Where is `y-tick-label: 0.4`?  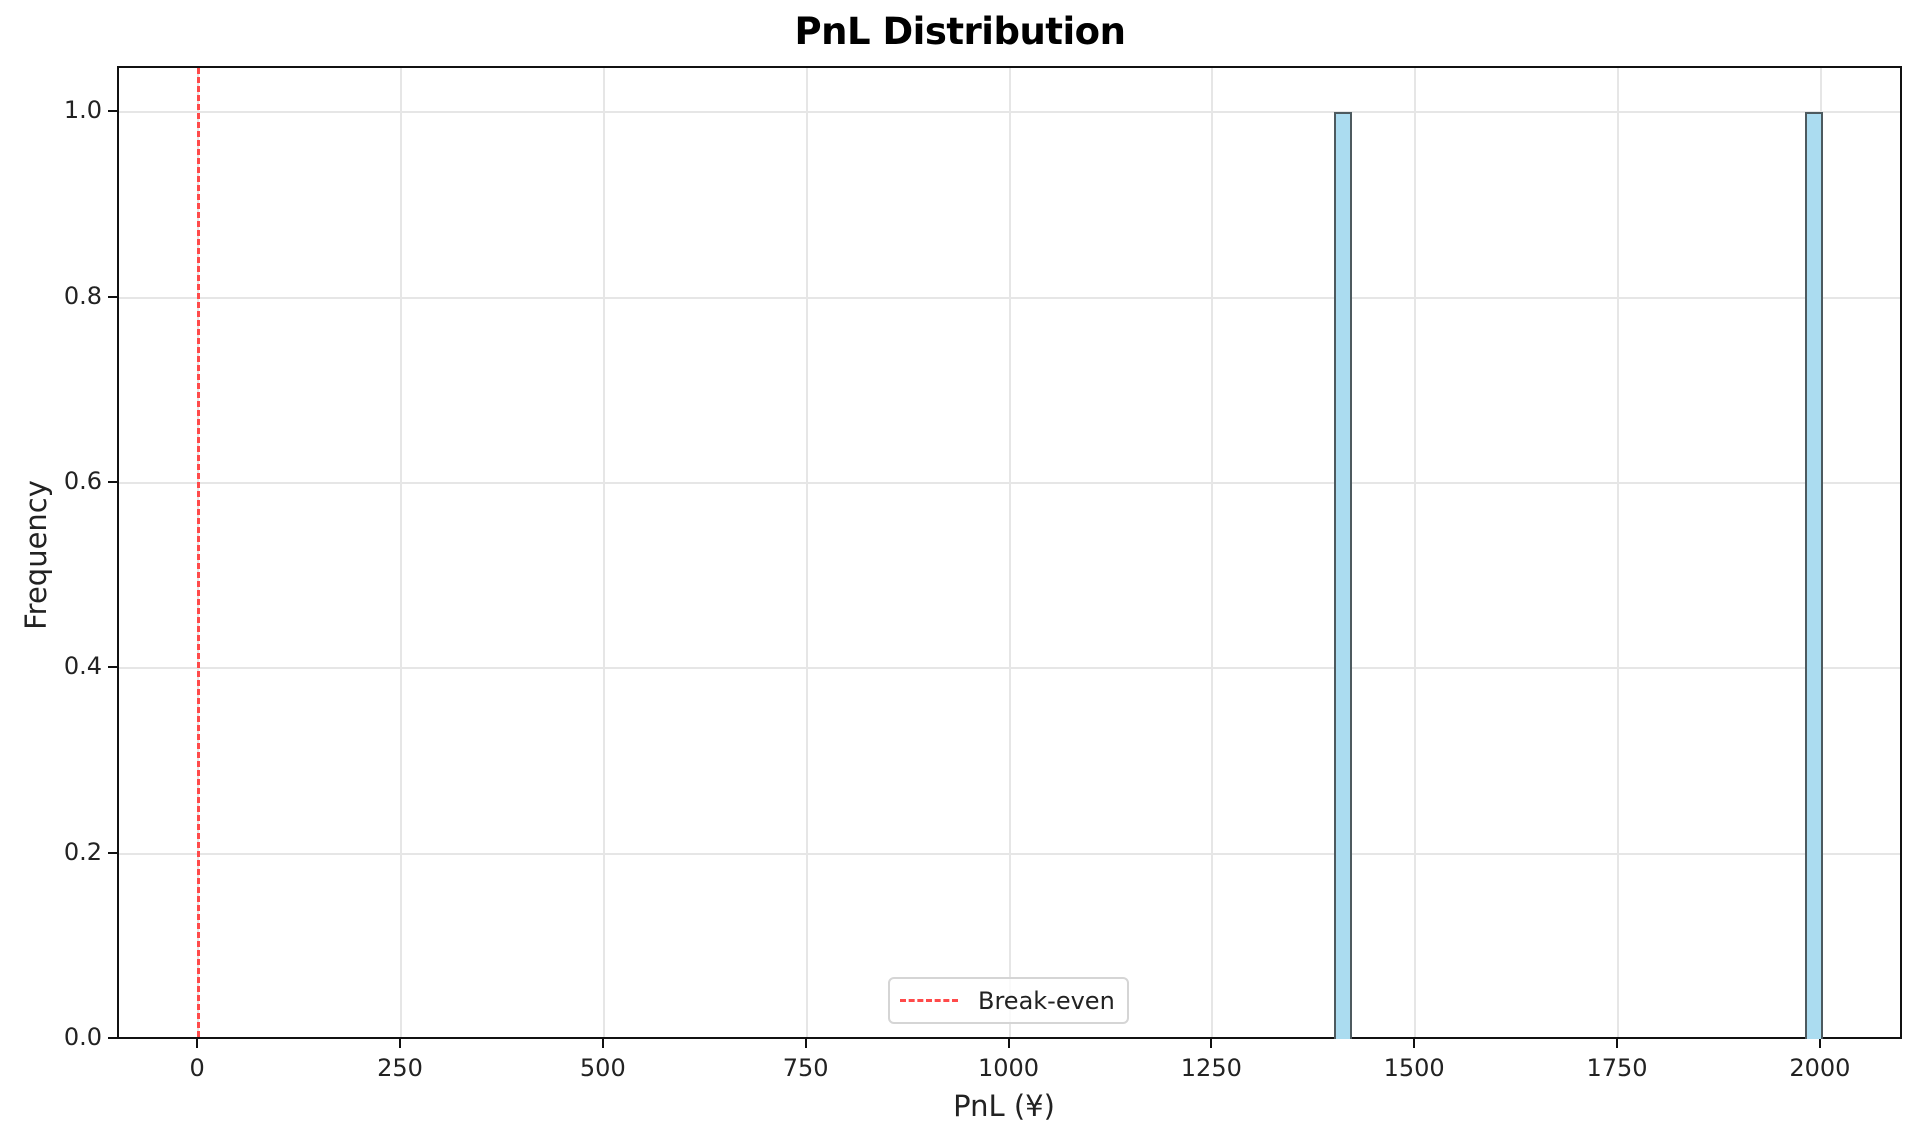 y-tick-label: 0.4 is located at coordinates (82, 666).